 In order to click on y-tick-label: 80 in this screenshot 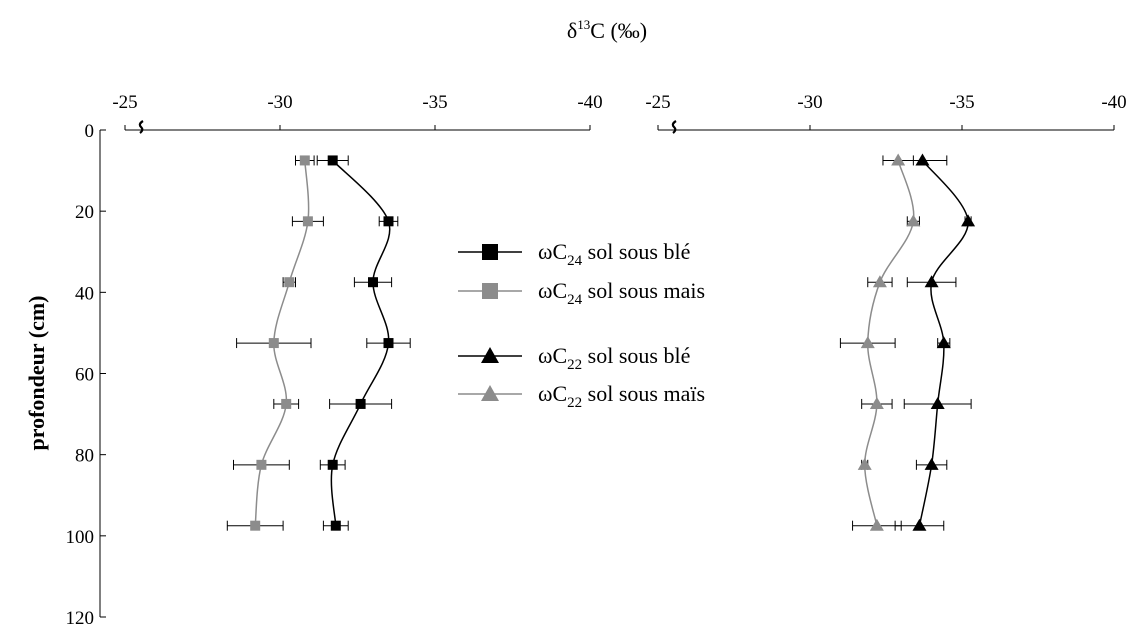, I will do `click(84, 456)`.